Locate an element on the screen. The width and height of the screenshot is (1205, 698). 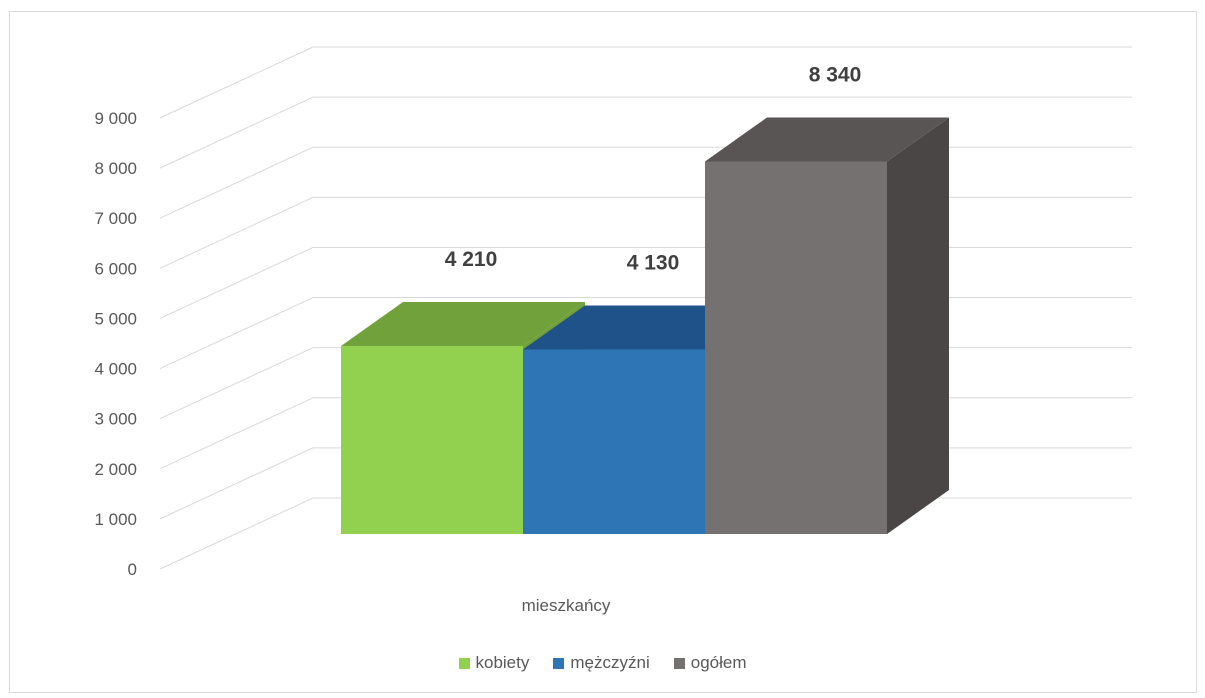
y-tick-label: 8 000 is located at coordinates (115, 168).